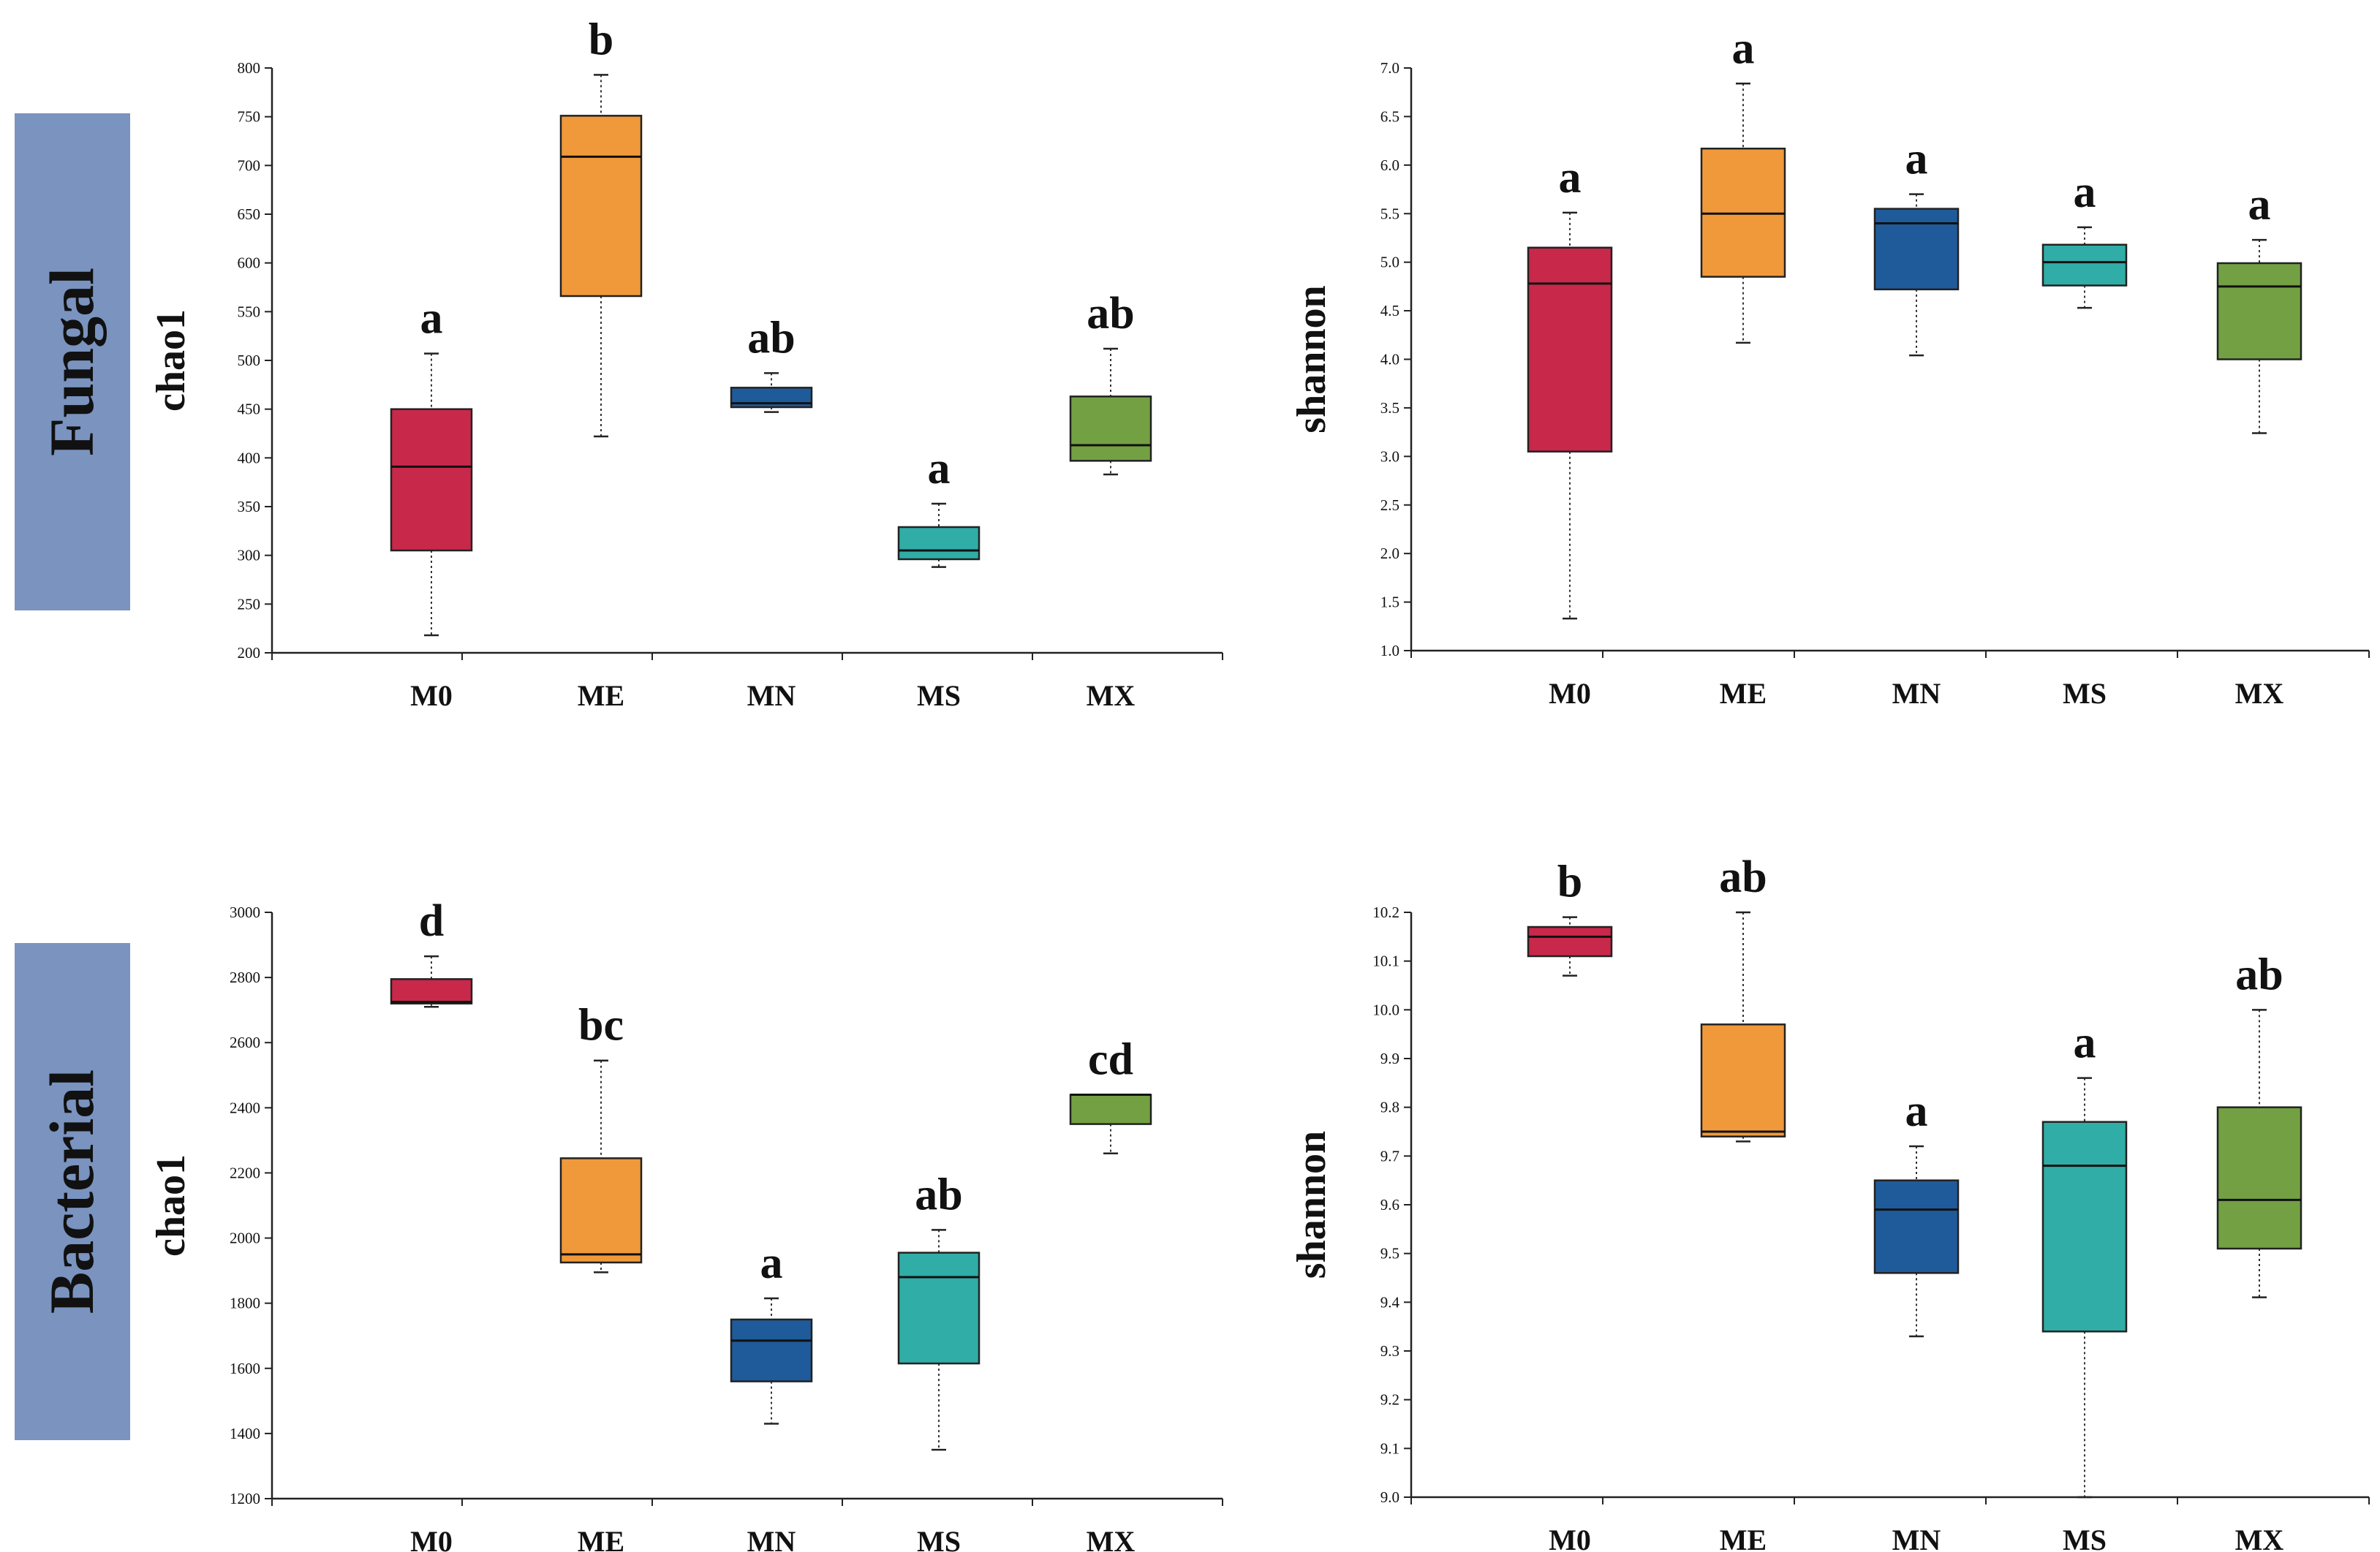  What do you see at coordinates (1743, 366) in the screenshot?
I see `box-me: a ME` at bounding box center [1743, 366].